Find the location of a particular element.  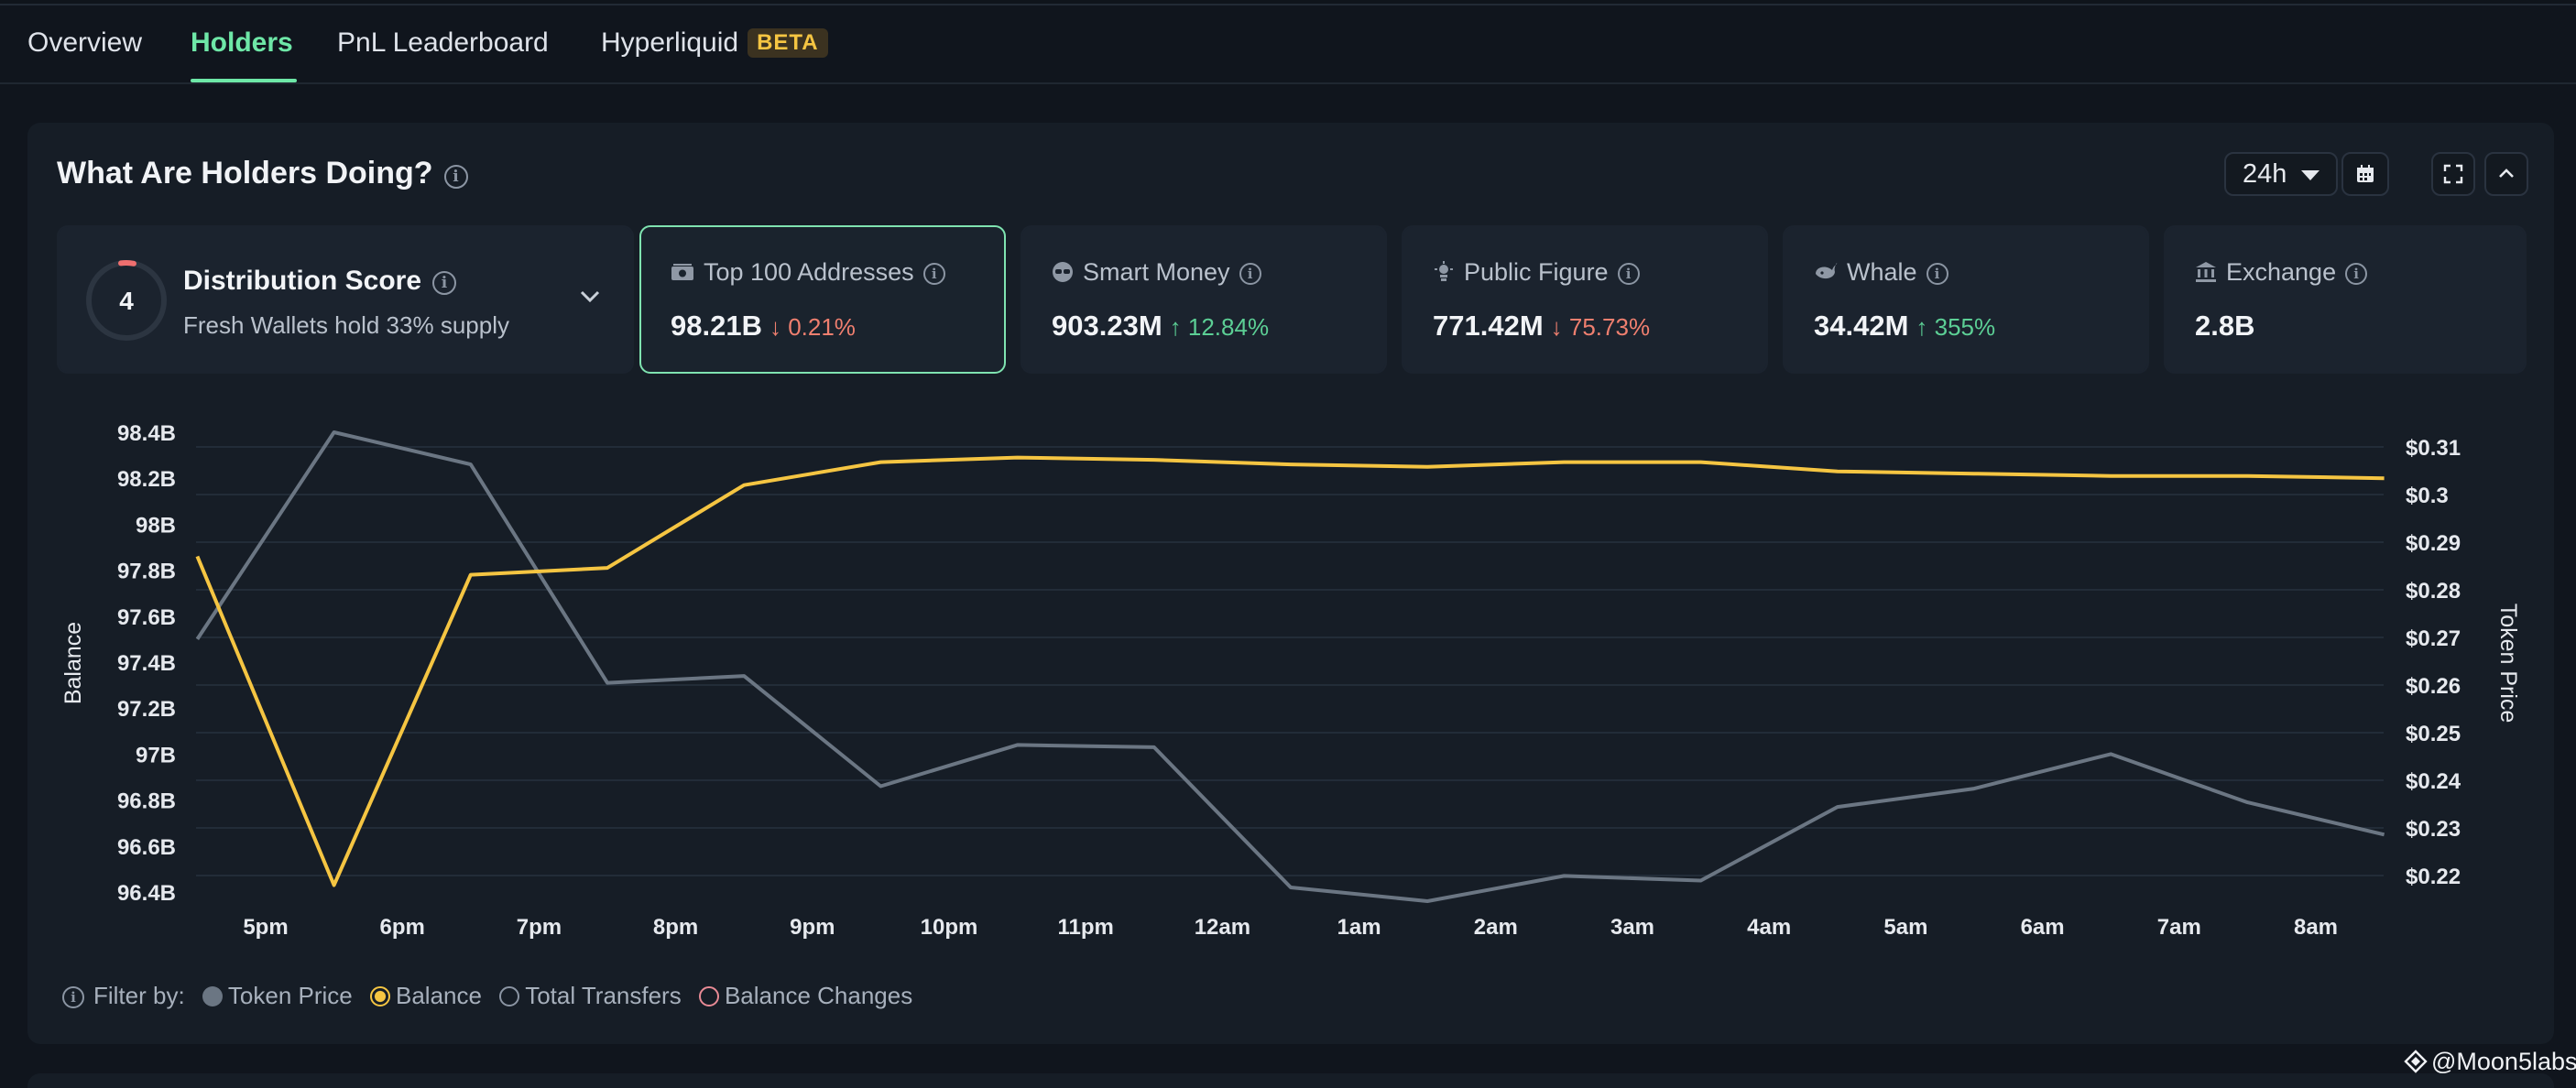

watermark: @Moon5labs is located at coordinates (2490, 1062).